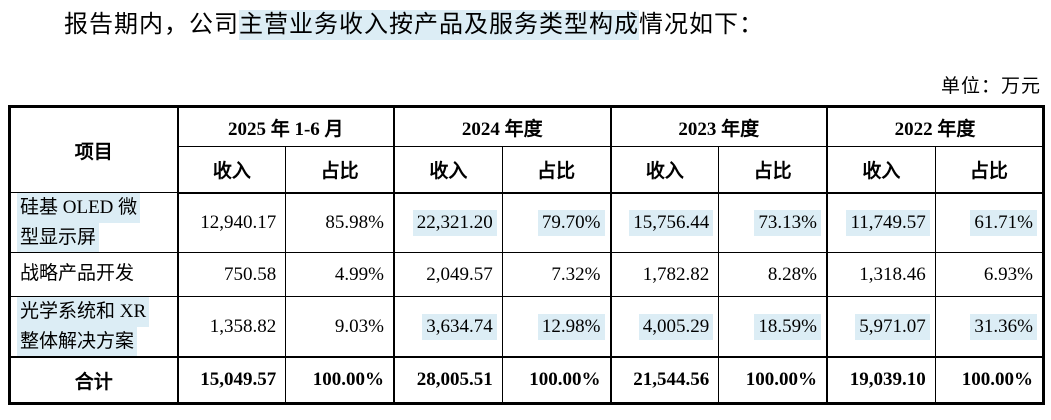 The image size is (1051, 420). Describe the element at coordinates (935, 127) in the screenshot. I see `col-header-period-2022: 2022 年度` at that location.